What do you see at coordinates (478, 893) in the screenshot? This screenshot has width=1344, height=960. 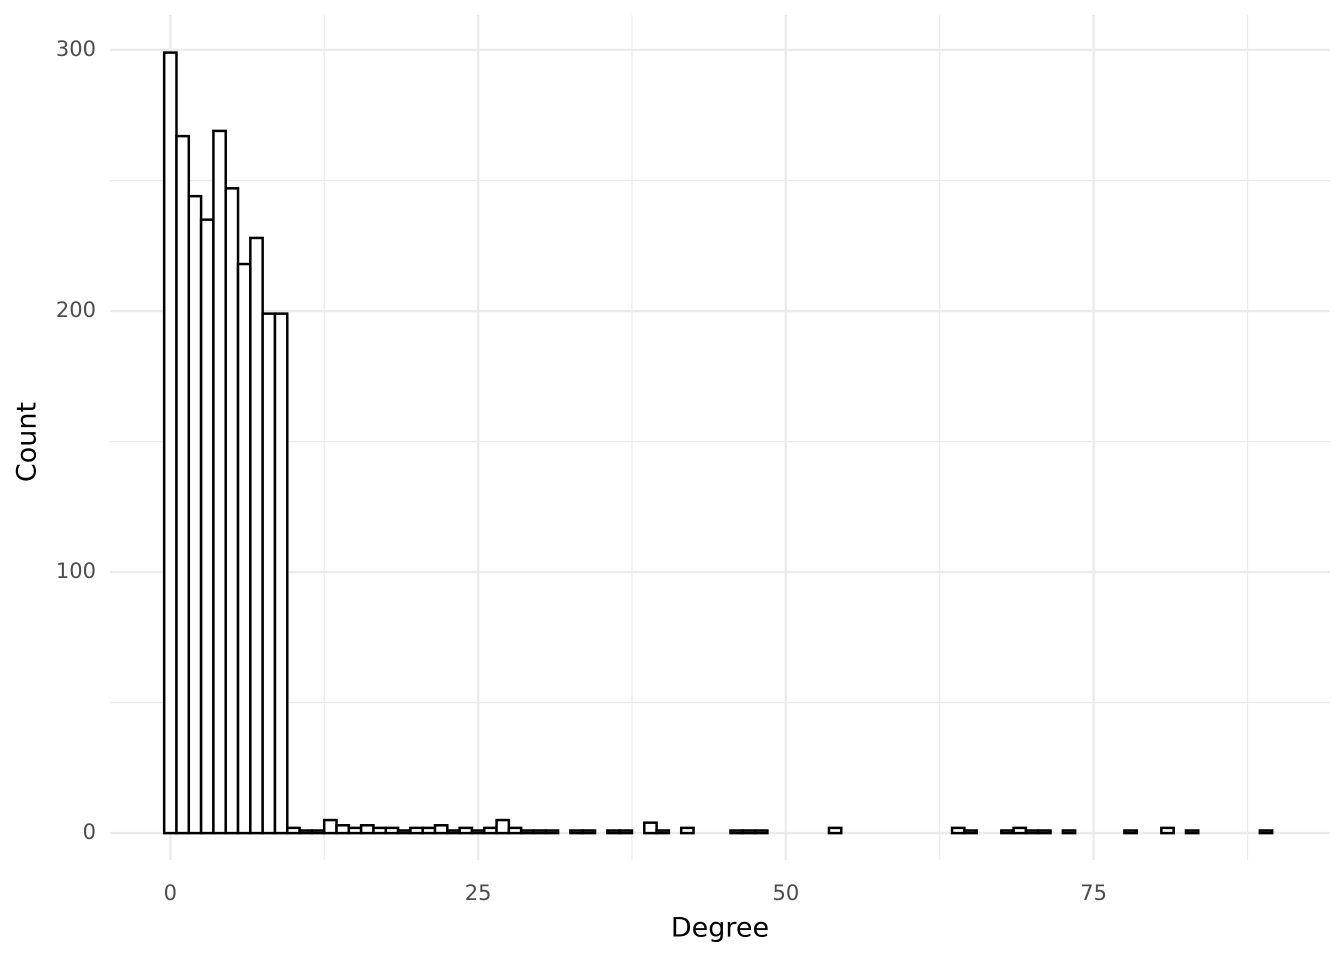 I see `x-tick-label: 25` at bounding box center [478, 893].